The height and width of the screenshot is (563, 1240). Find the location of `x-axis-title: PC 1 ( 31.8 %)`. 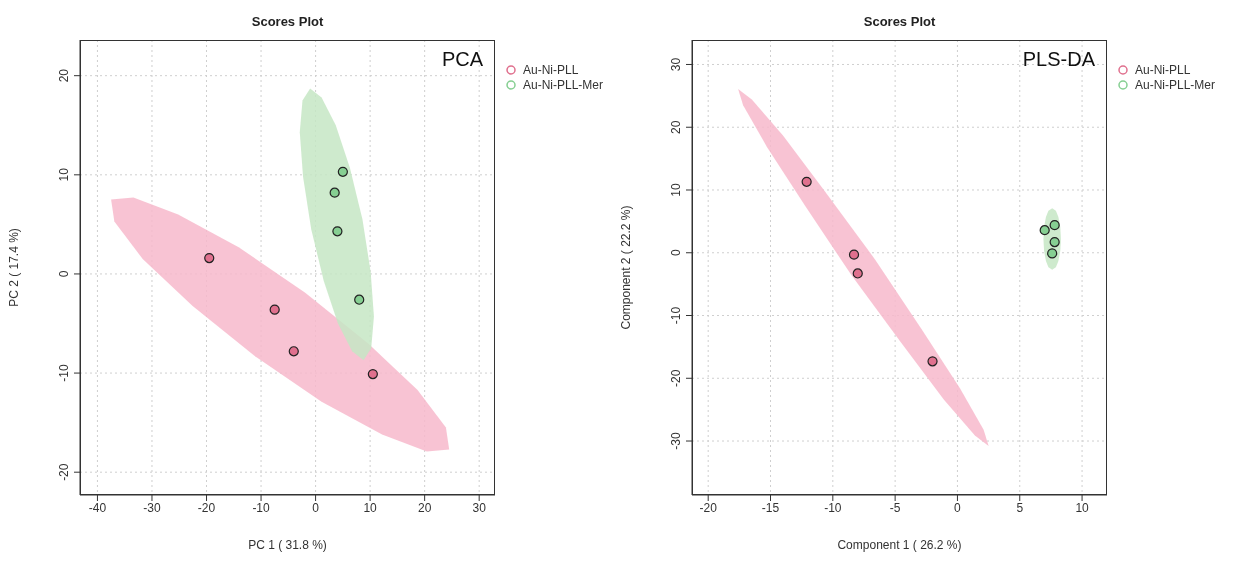

x-axis-title: PC 1 ( 31.8 %) is located at coordinates (287, 545).